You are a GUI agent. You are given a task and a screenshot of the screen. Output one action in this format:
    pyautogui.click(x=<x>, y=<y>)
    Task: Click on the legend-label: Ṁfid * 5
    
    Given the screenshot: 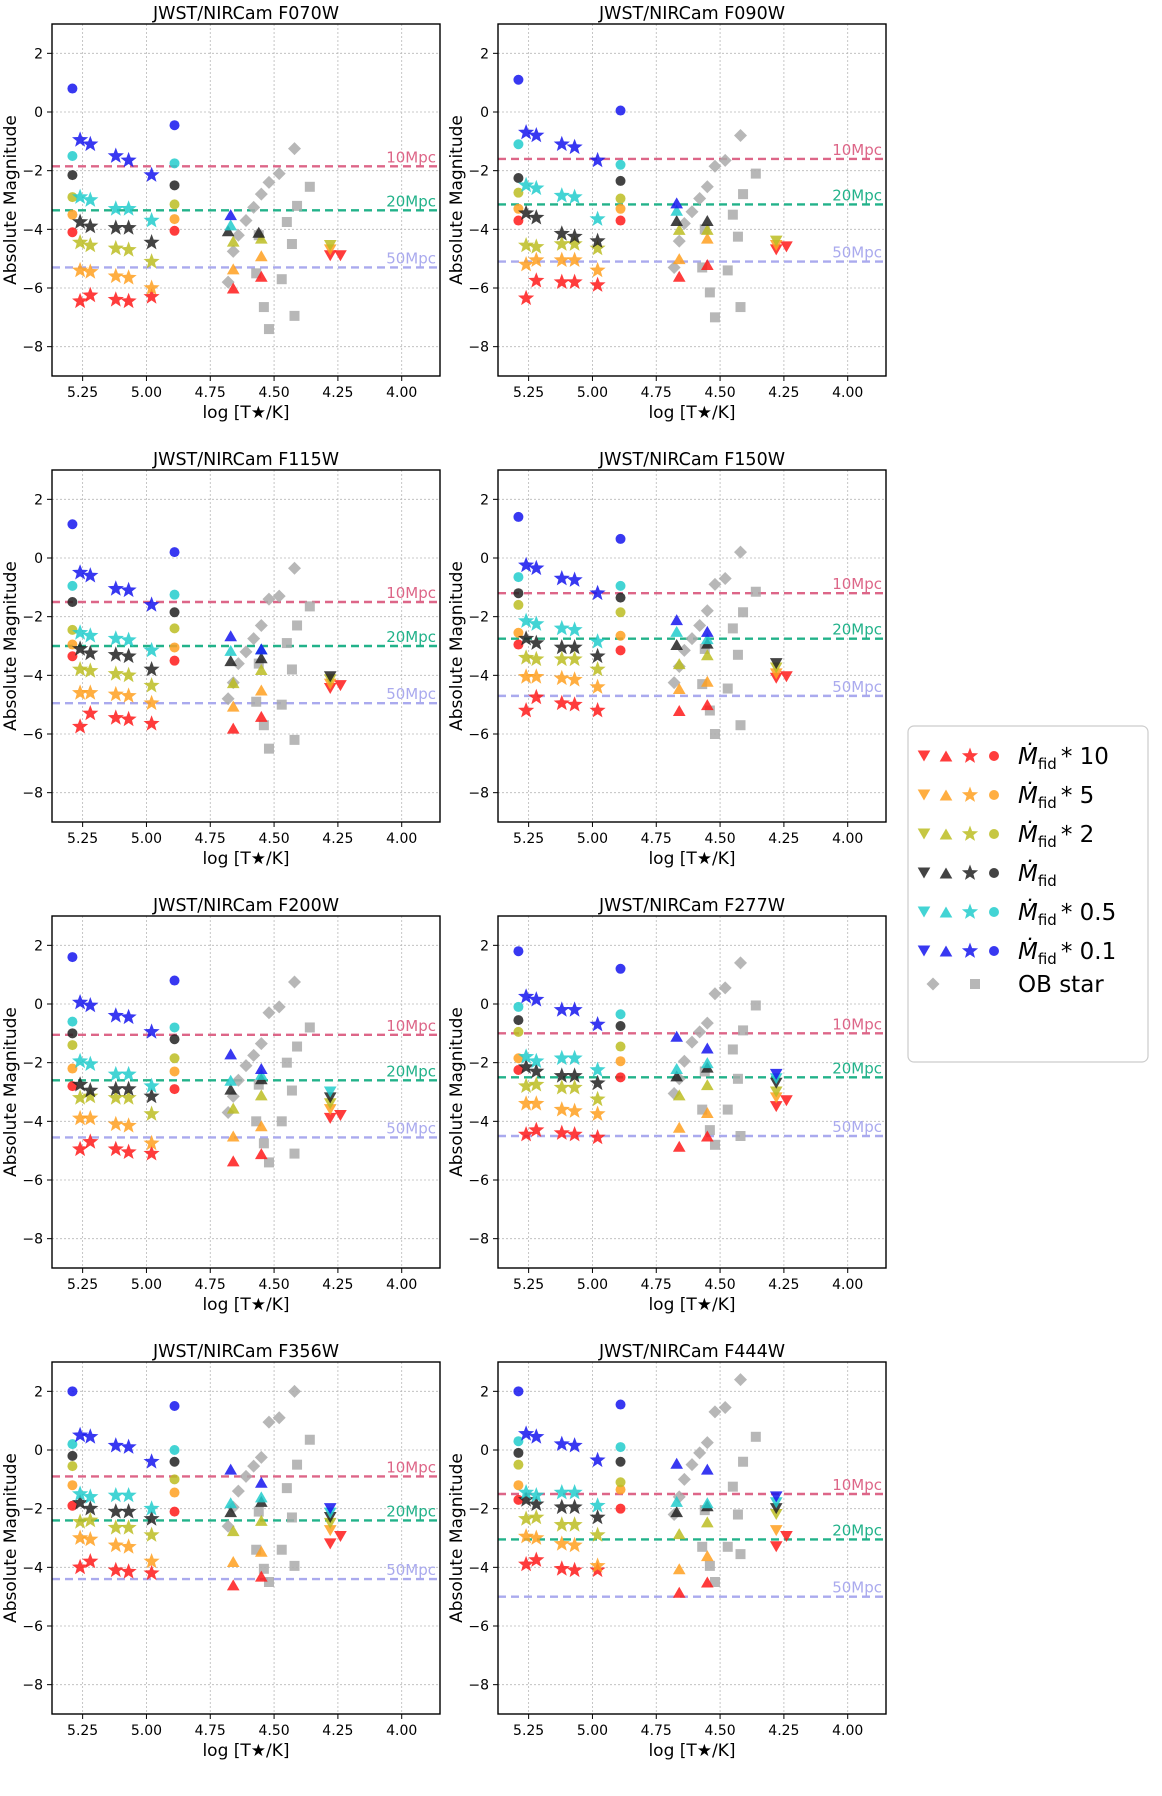 What is the action you would take?
    pyautogui.click(x=1056, y=796)
    